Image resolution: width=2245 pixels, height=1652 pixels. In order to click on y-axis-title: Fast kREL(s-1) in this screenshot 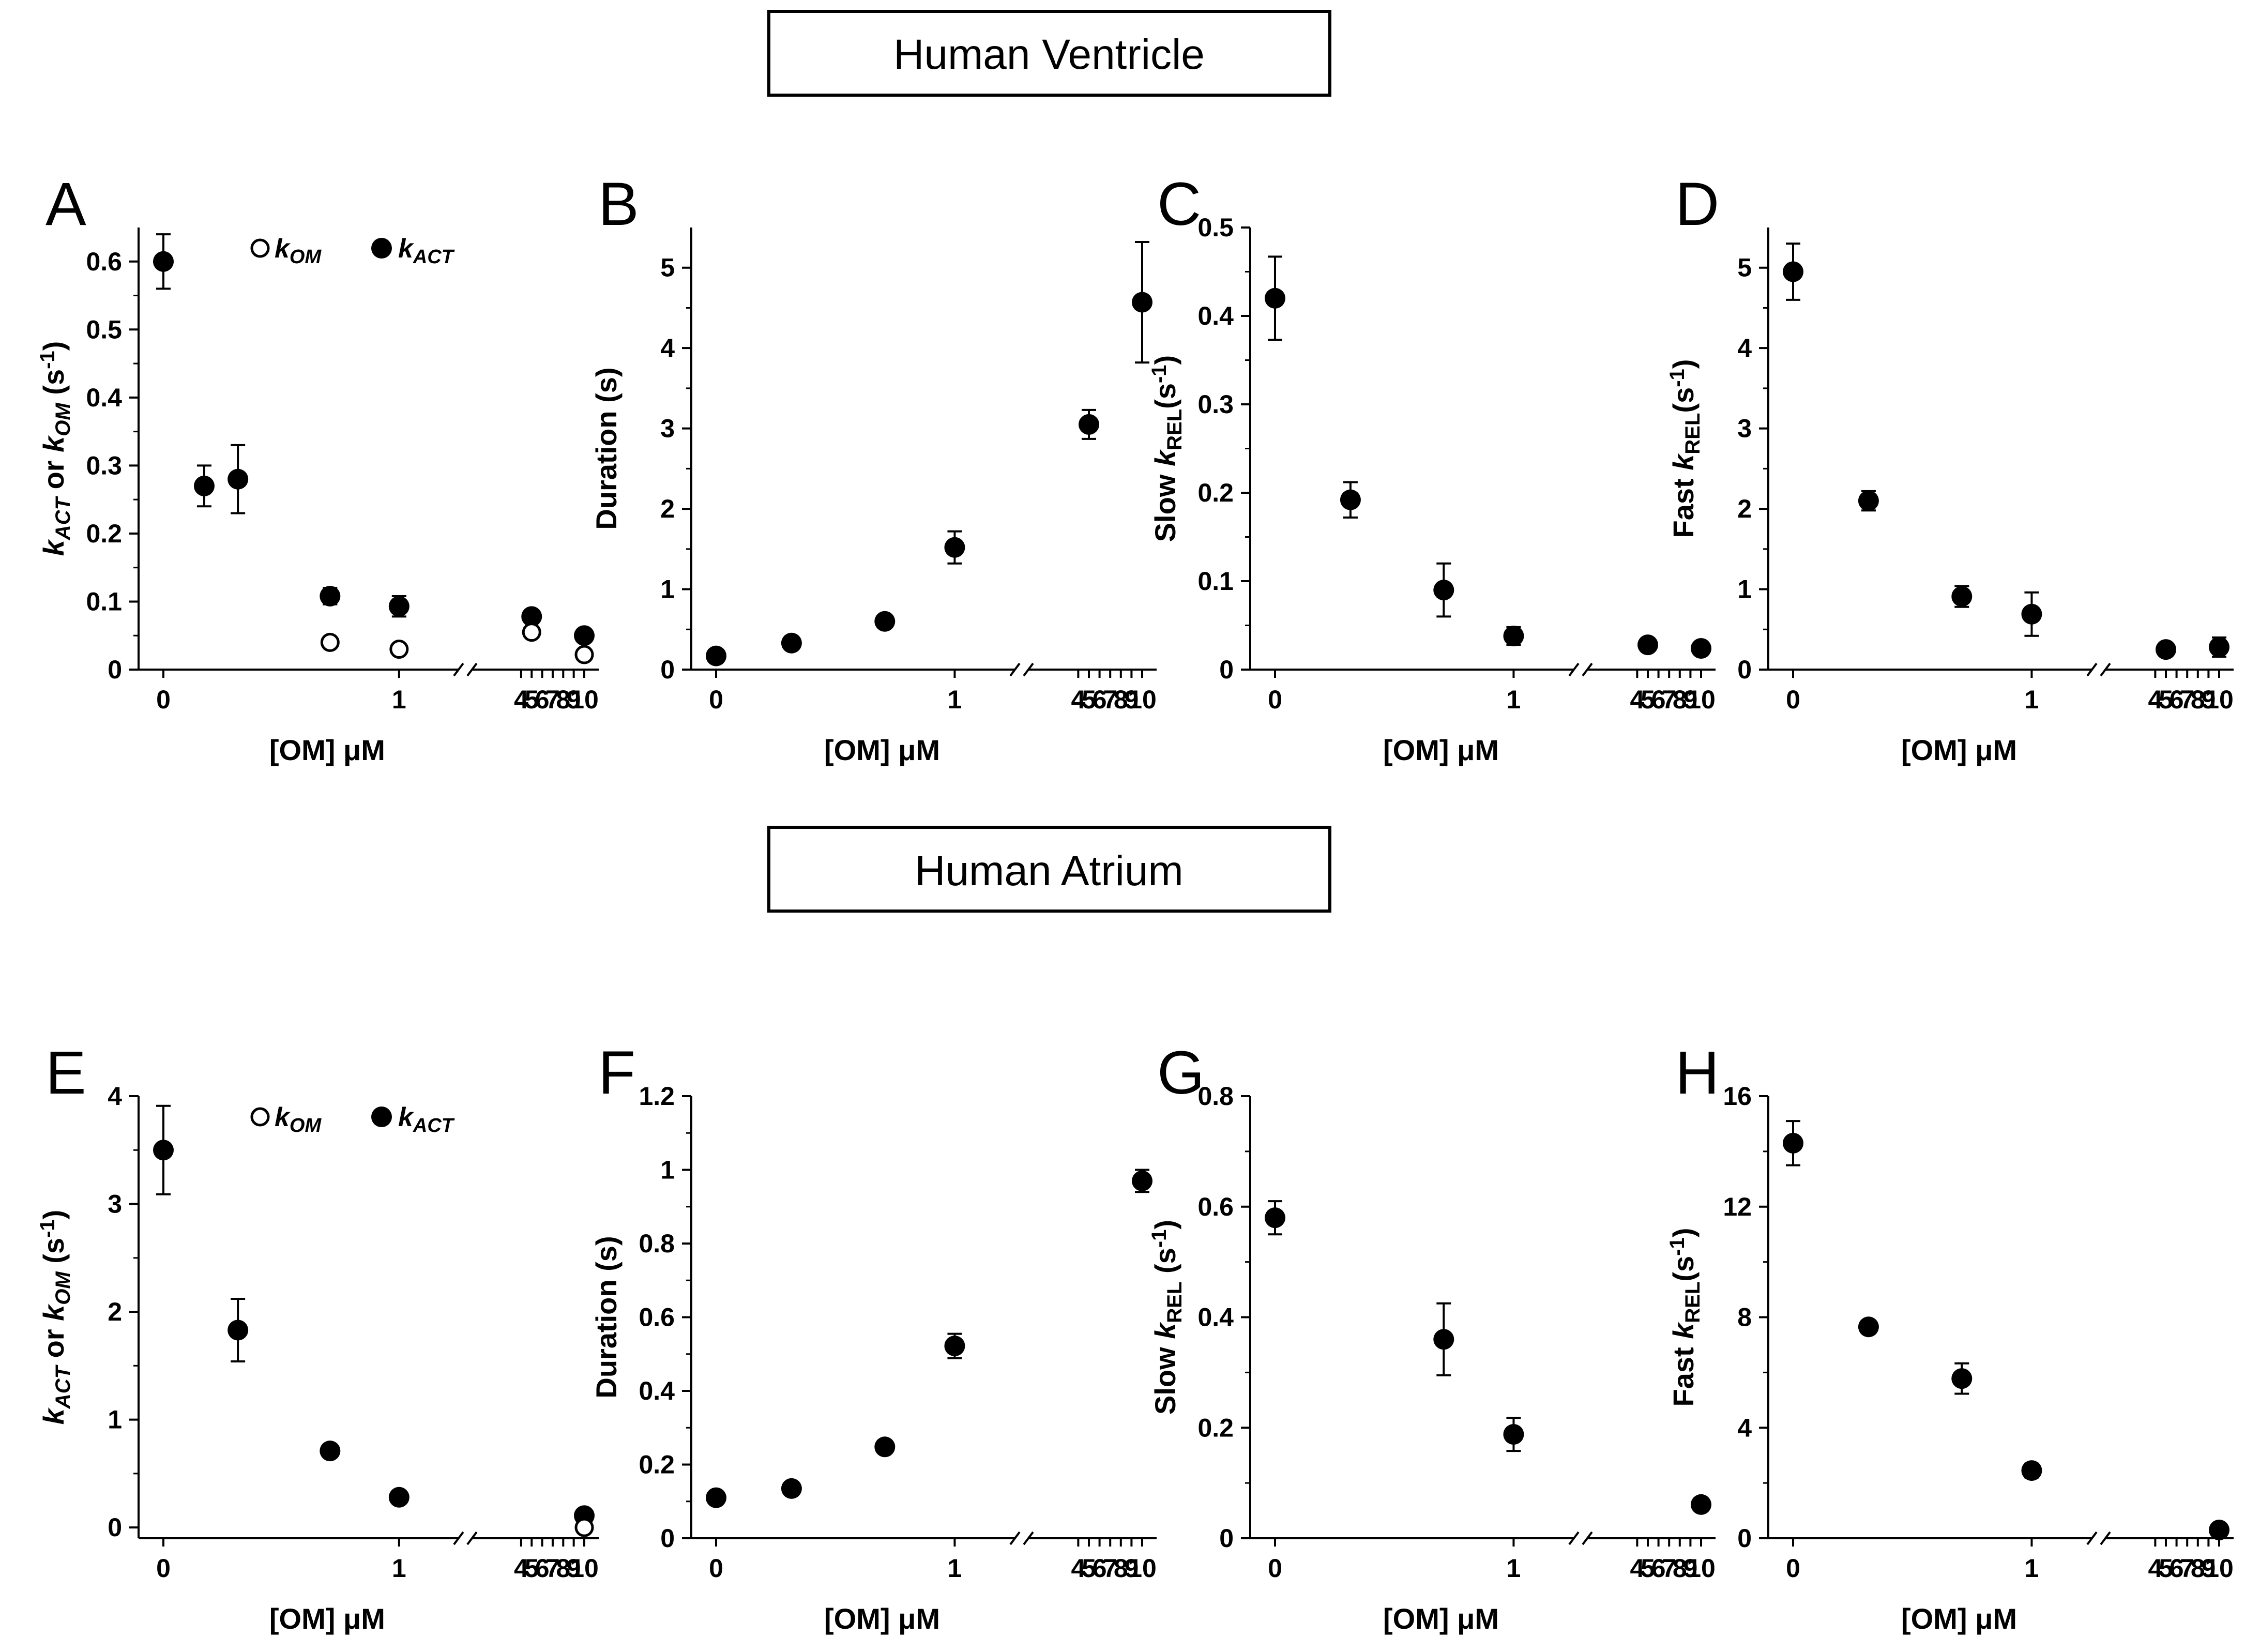, I will do `click(1685, 1317)`.